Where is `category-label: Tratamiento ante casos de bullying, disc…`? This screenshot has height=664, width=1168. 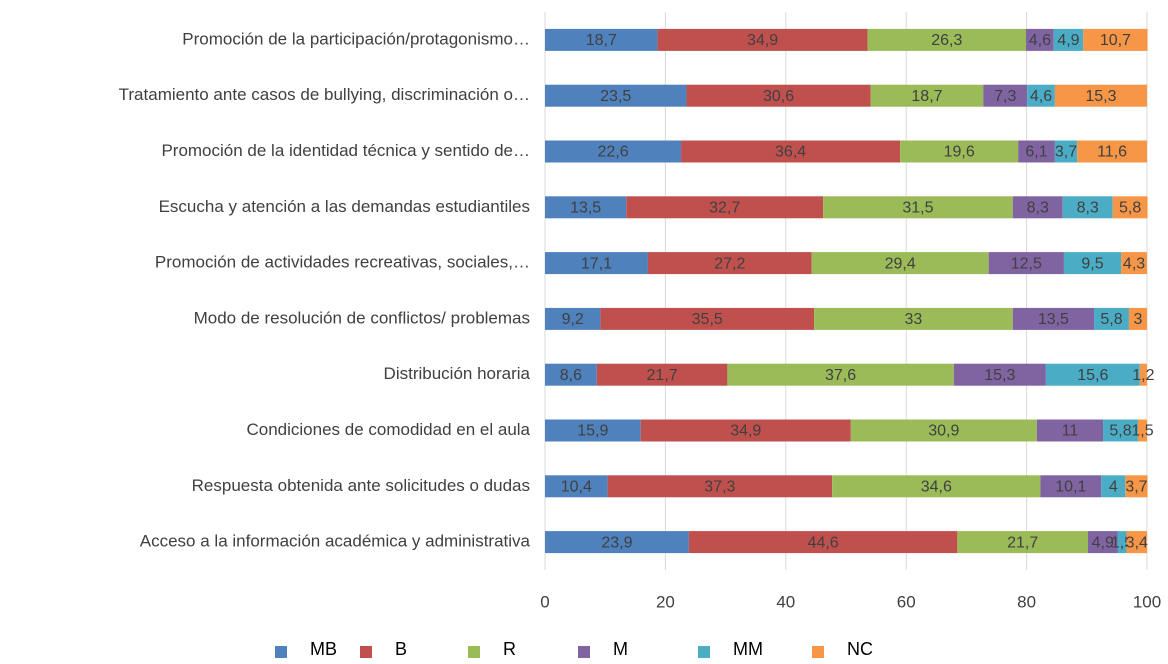
category-label: Tratamiento ante casos de bullying, disc… is located at coordinates (324, 94).